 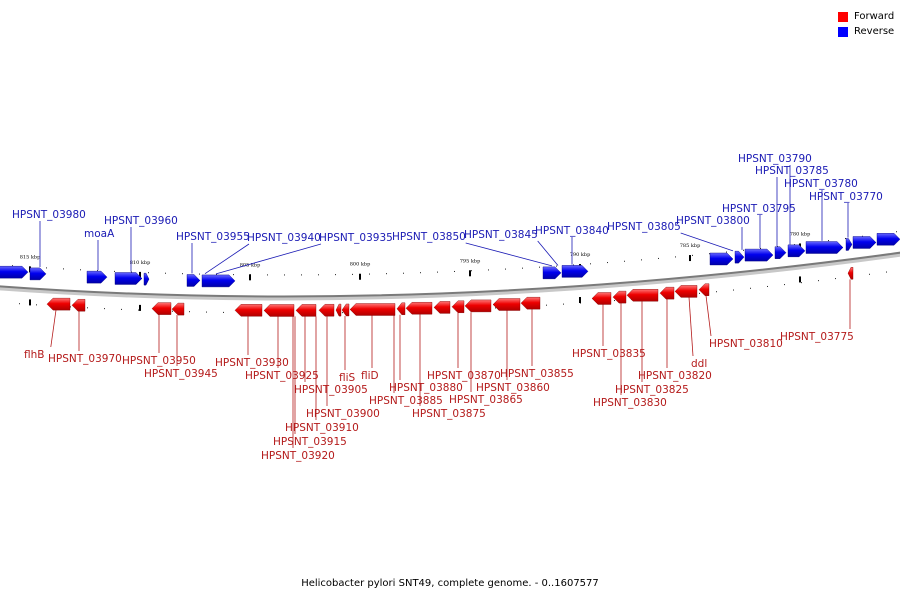 What do you see at coordinates (464, 376) in the screenshot?
I see `gene-label-hpsnt-03870: HPSNT_03870` at bounding box center [464, 376].